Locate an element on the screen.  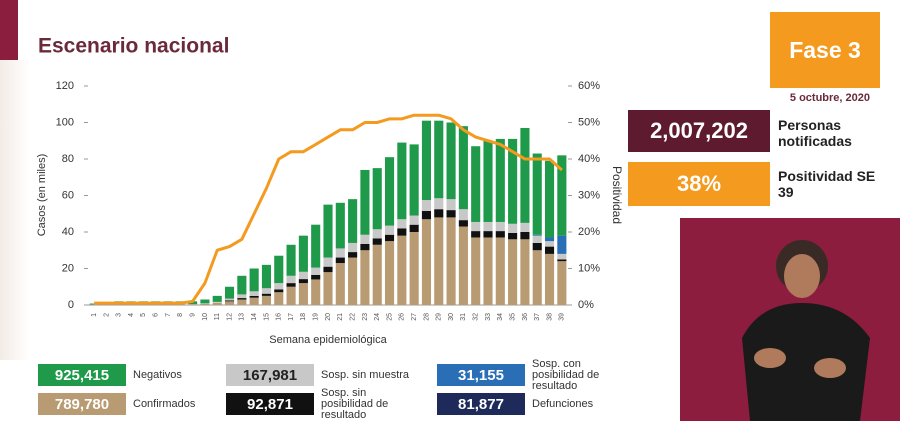
phase-box: Fase 3 is located at coordinates (825, 50).